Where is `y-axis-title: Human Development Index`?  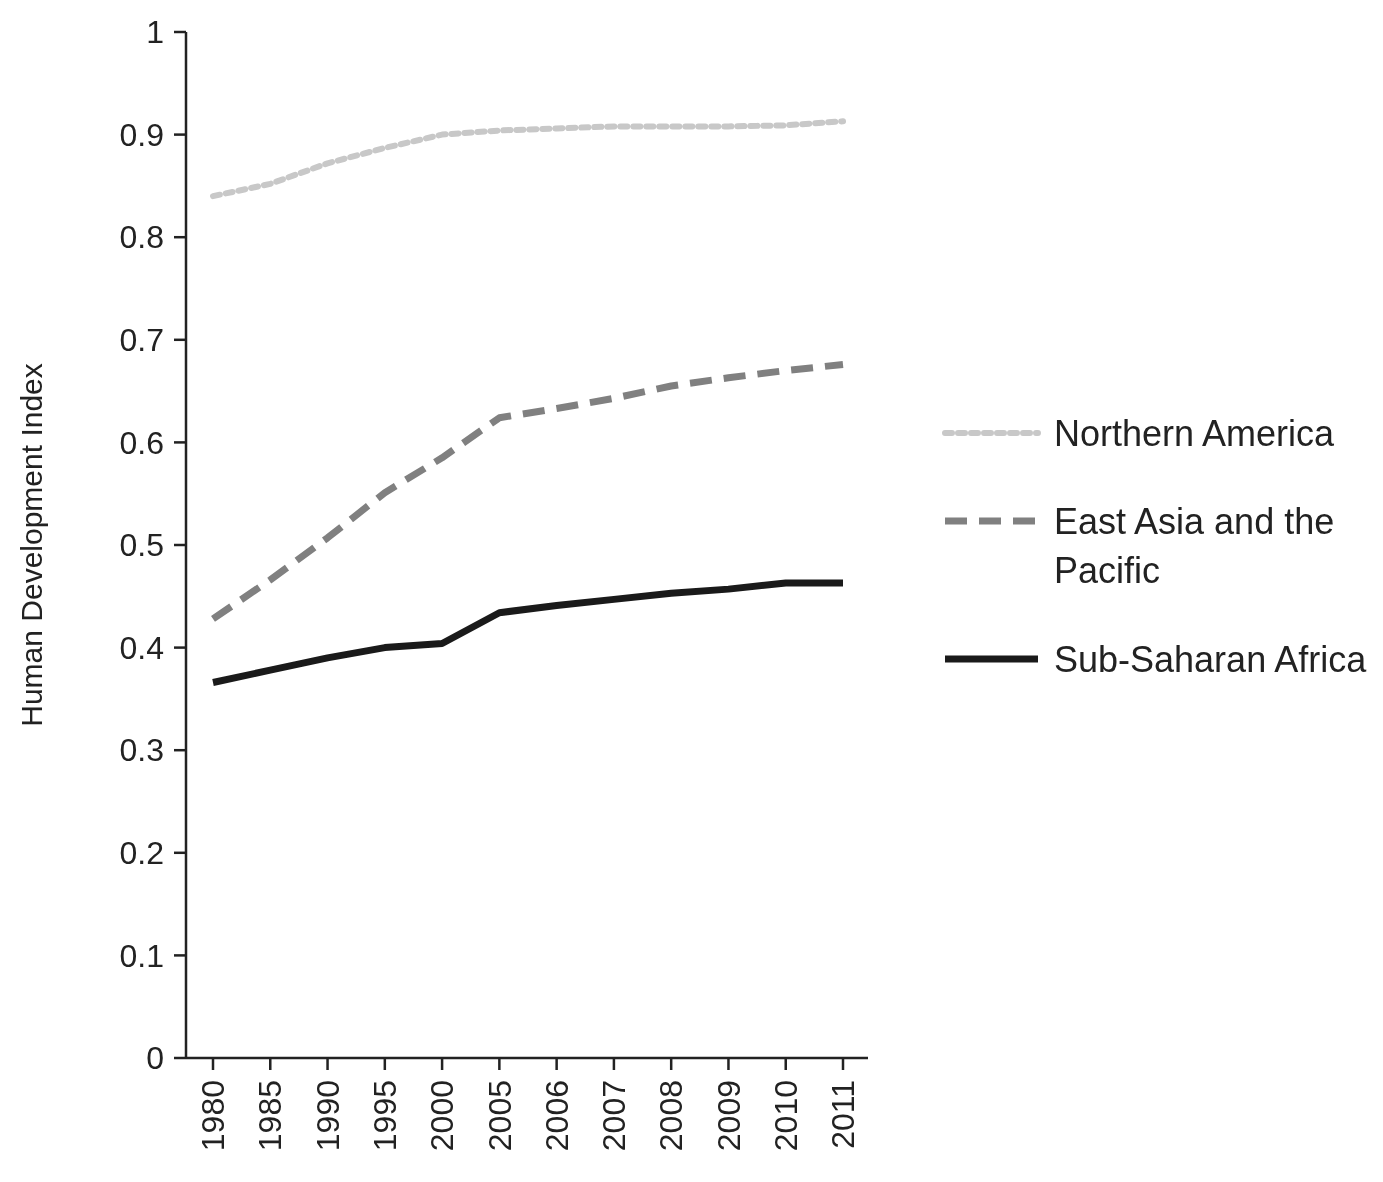
y-axis-title: Human Development Index is located at coordinates (31, 545).